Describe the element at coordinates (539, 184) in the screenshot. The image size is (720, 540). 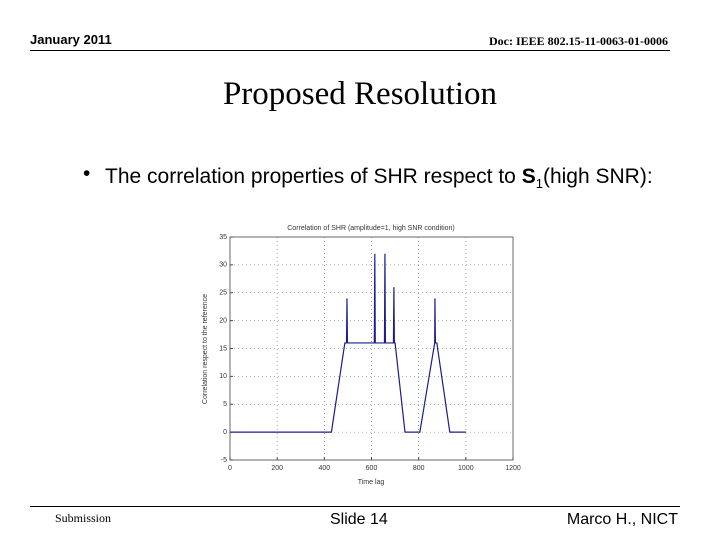
I see `subscript: 1` at that location.